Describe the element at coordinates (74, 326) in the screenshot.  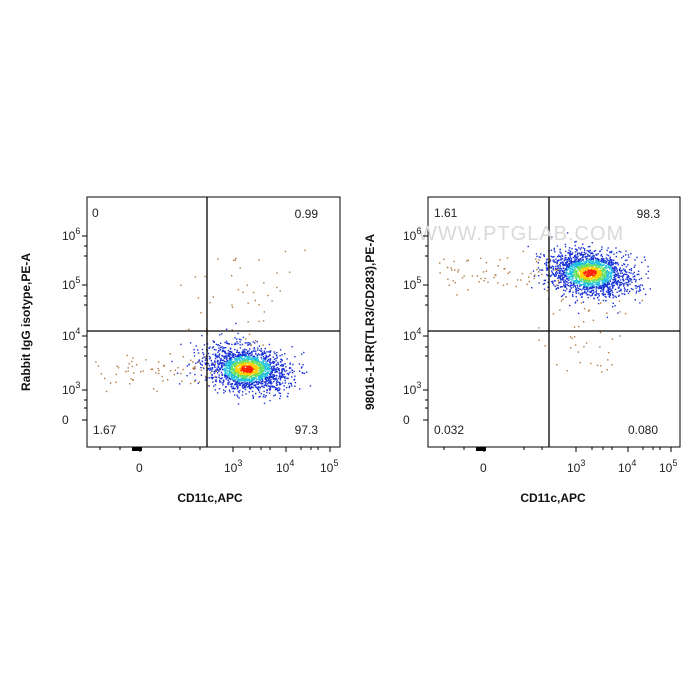
I see `y-axis-left: 106 105 104 103 0` at that location.